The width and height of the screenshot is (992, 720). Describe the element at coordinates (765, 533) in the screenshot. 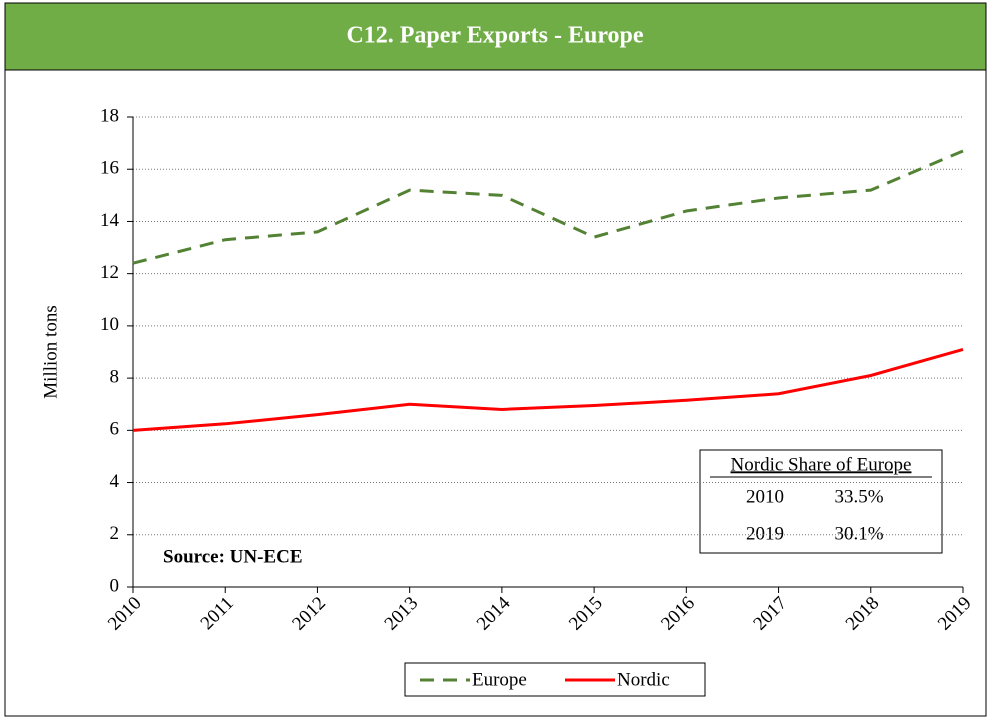

I see `inset-cell: 2019` at that location.